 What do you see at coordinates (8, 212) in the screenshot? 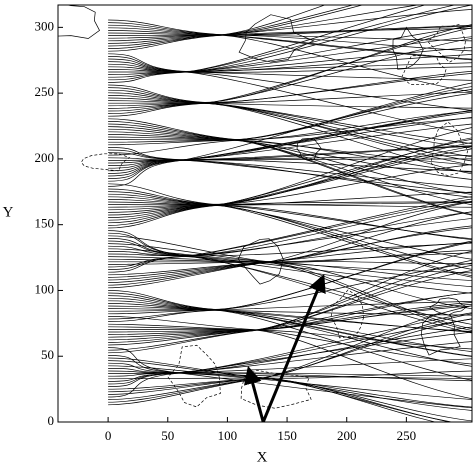
I see `y-axis-label: Y` at bounding box center [8, 212].